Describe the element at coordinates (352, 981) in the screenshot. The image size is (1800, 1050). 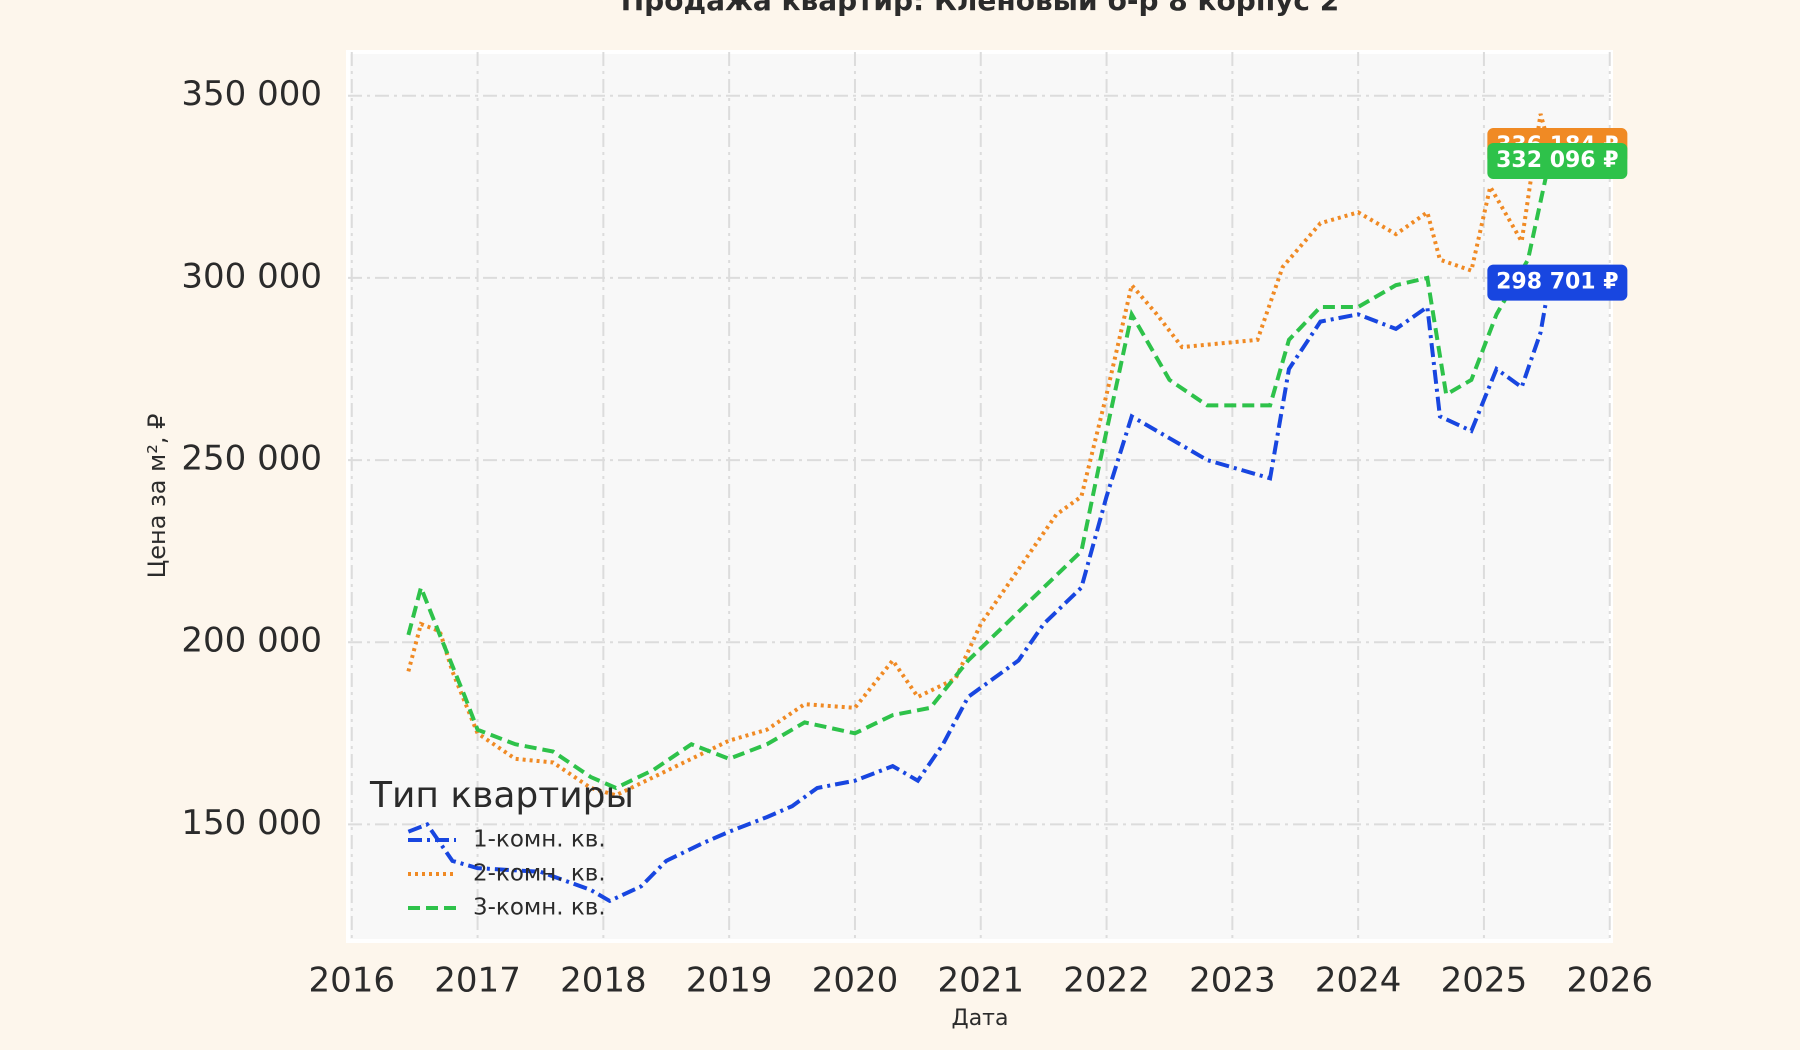
I see `x-tick-label: 2016` at that location.